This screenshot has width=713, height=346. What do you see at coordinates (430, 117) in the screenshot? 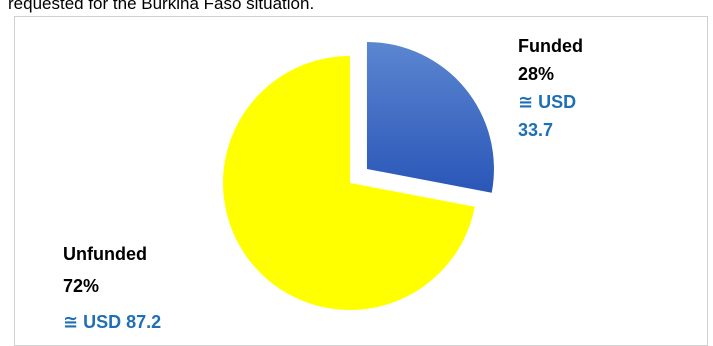
I see `pie-slice-funded` at bounding box center [430, 117].